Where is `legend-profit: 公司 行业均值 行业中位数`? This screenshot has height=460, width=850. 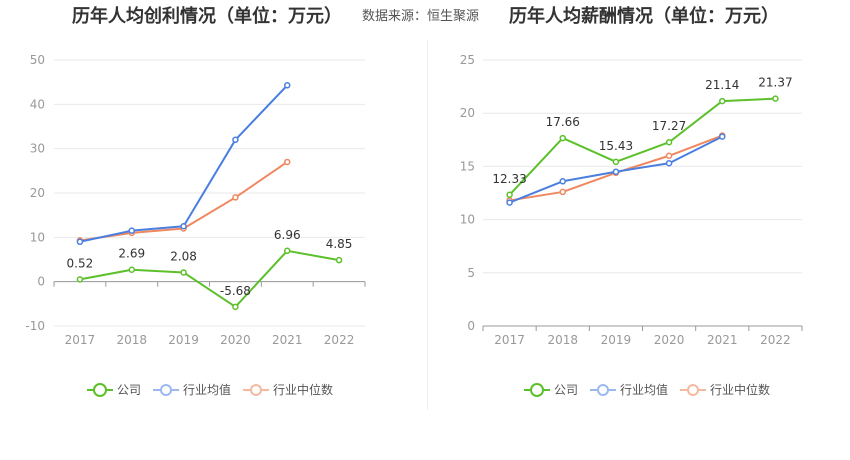
legend-profit: 公司 行业均值 行业中位数 is located at coordinates (216, 389).